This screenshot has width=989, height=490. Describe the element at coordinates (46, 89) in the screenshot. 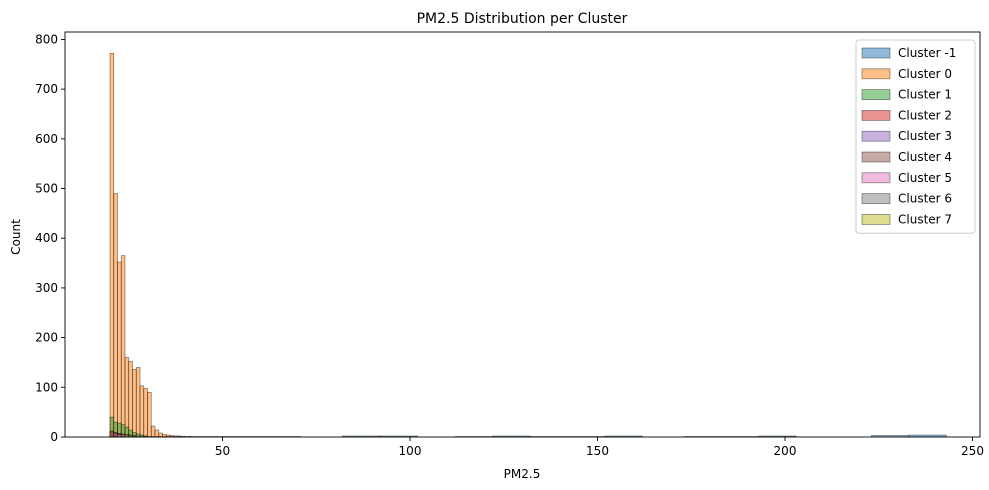

I see `y-tick-label-700: 700` at that location.